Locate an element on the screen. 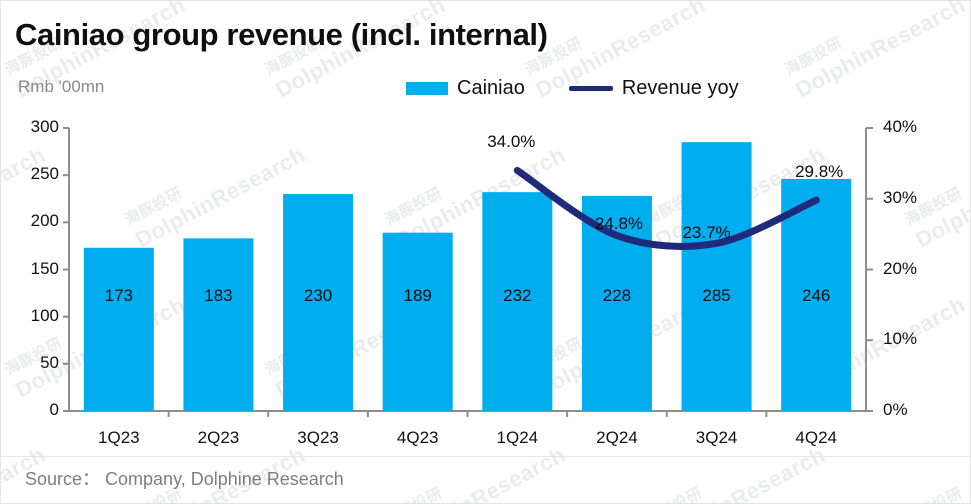  bar-4q24 is located at coordinates (816, 294).